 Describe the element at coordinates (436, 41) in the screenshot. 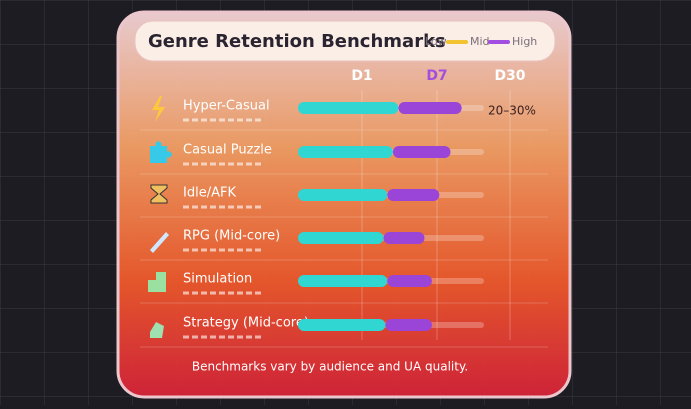

I see `legend-label: Low` at that location.